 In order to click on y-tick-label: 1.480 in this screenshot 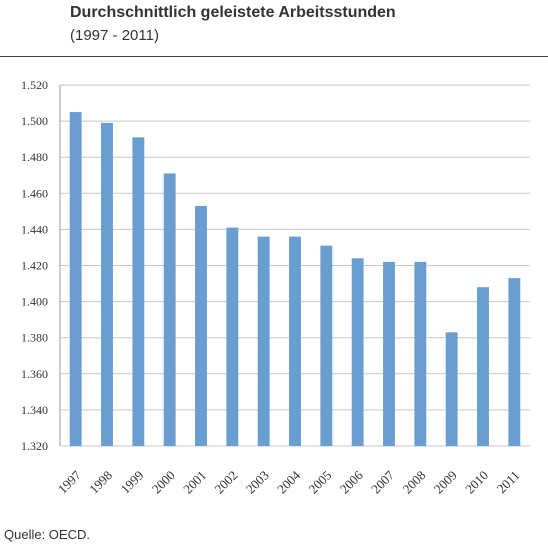, I will do `click(34, 157)`.